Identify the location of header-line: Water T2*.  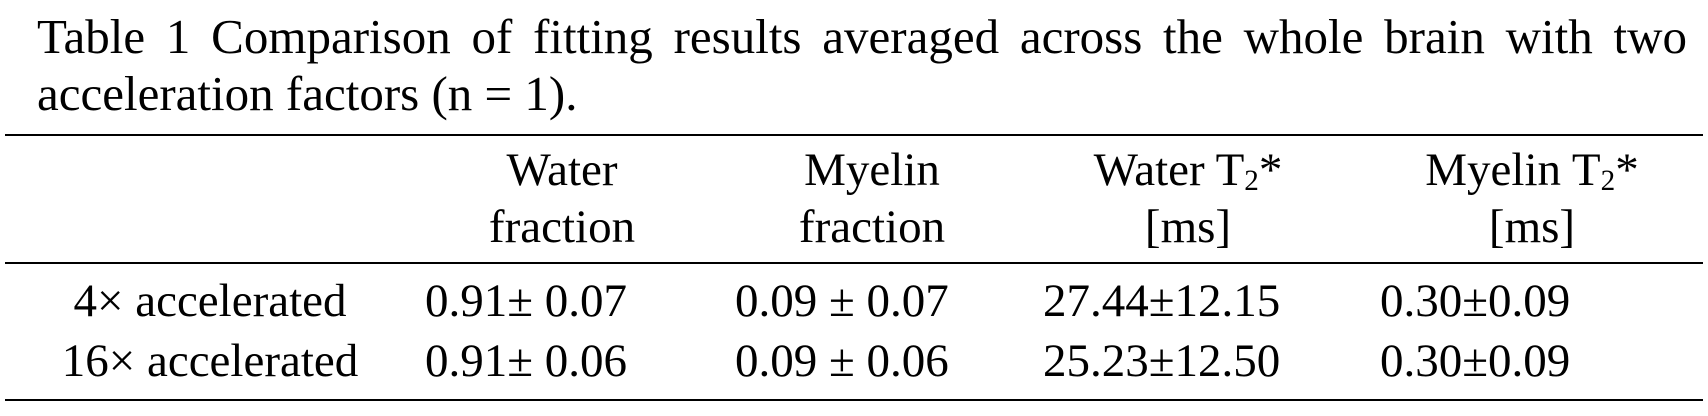
(1188, 170).